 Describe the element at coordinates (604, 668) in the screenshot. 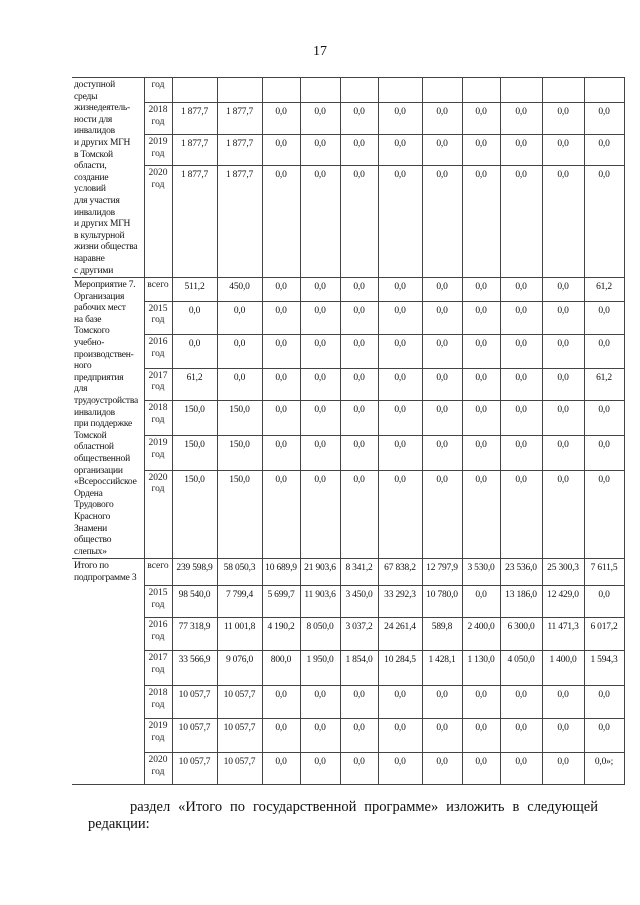

I see `value-cell: 1 594,3` at that location.